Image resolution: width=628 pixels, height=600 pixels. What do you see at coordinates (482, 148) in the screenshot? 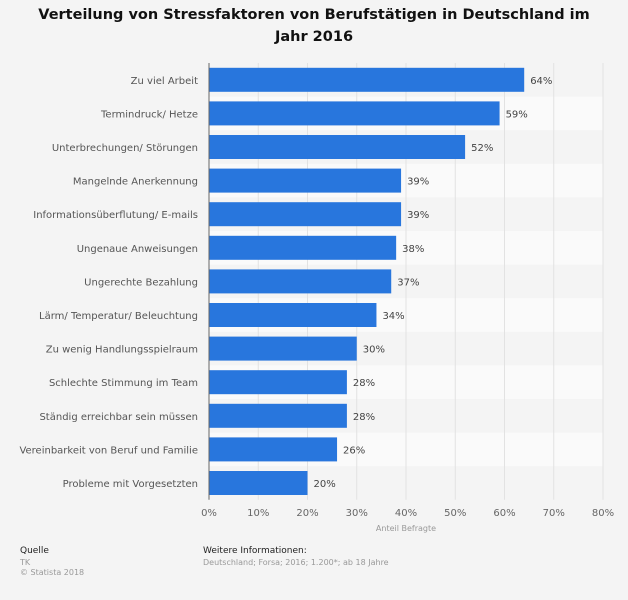
I see `data-label: 52%` at bounding box center [482, 148].